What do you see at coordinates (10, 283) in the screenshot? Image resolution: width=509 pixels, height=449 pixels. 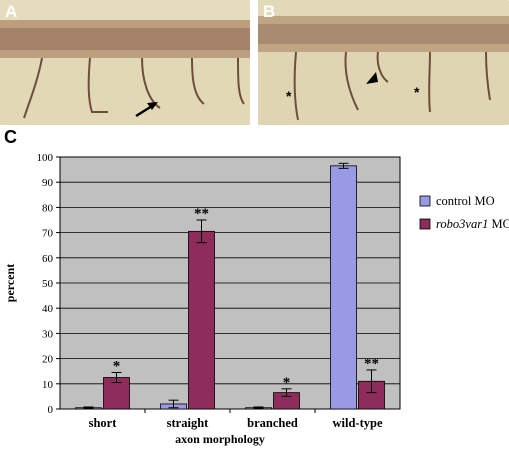 I see `y-axis-label: percent` at bounding box center [10, 283].